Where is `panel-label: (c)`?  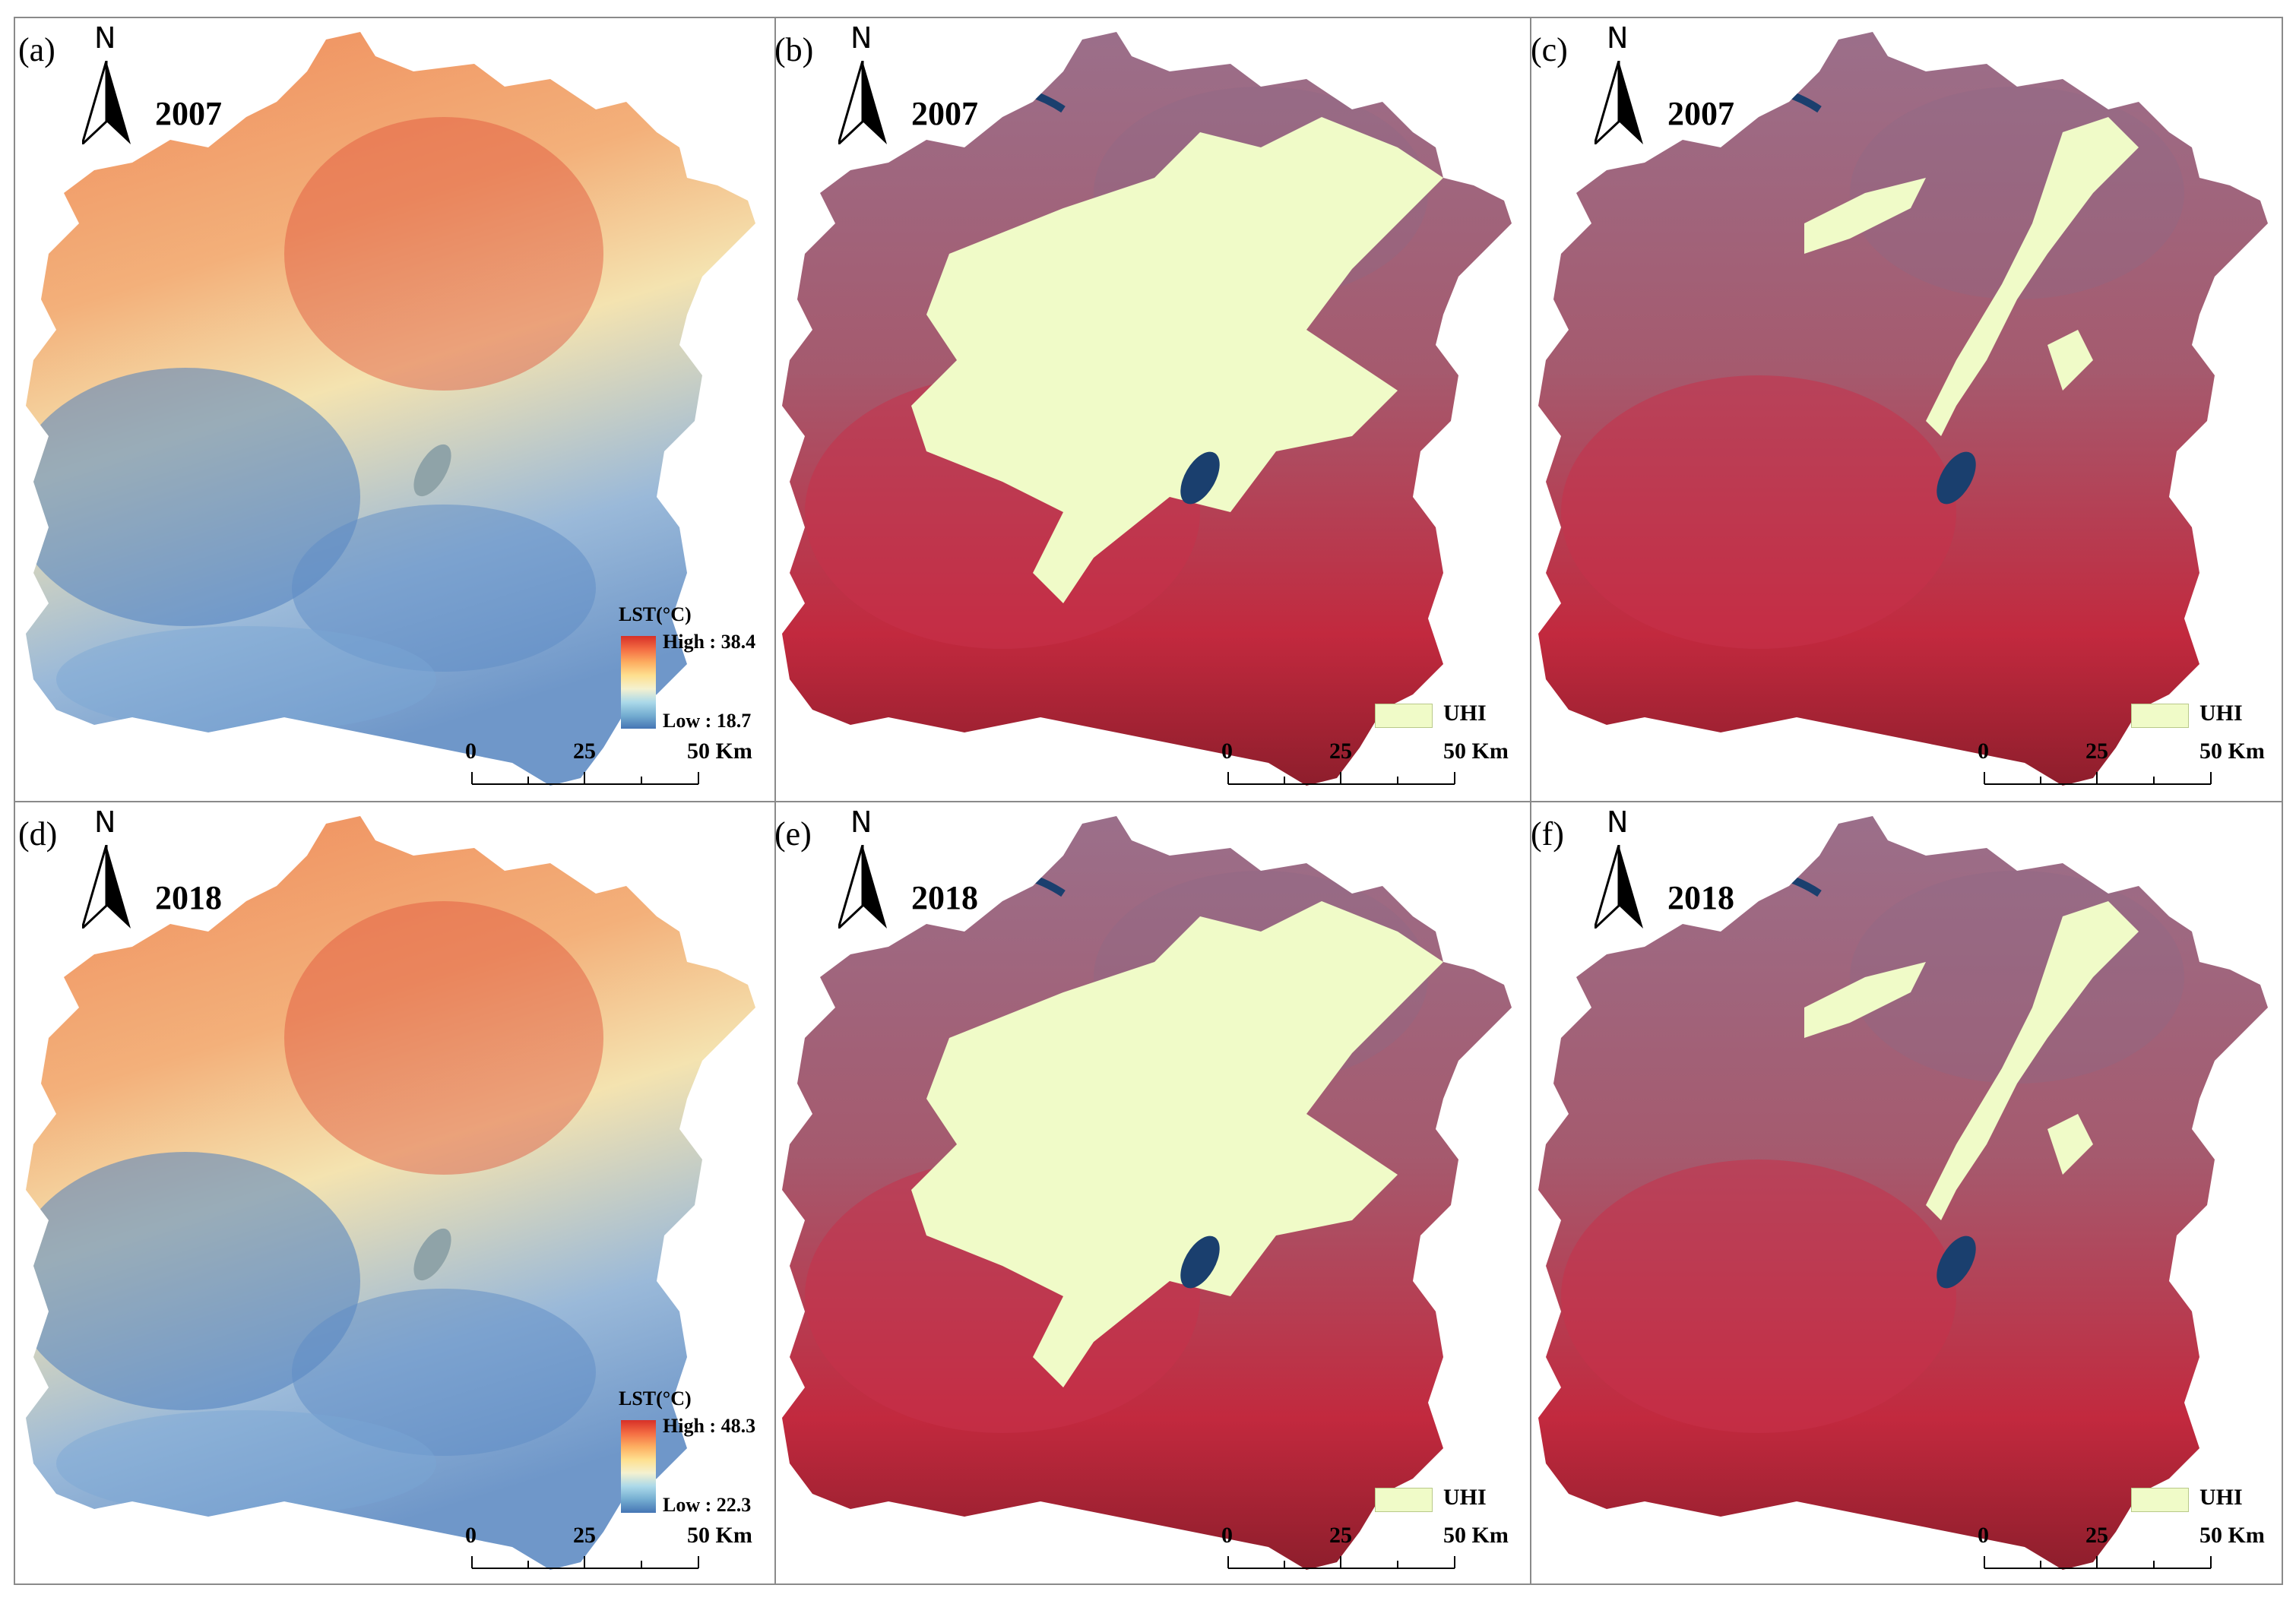
panel-label: (c) is located at coordinates (1549, 49).